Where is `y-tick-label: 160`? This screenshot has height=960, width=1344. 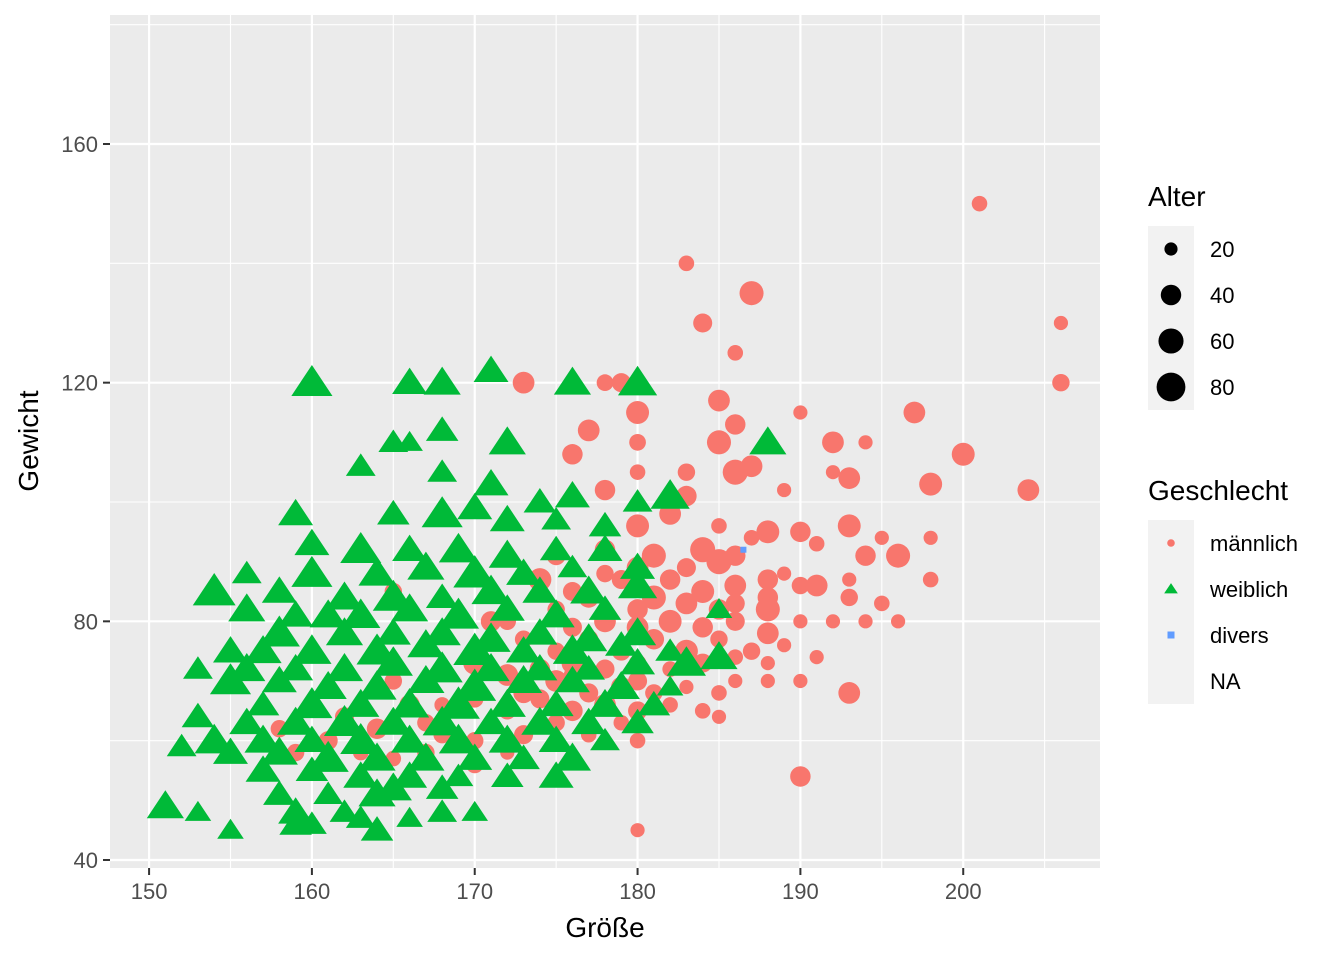
y-tick-label: 160 is located at coordinates (79, 144).